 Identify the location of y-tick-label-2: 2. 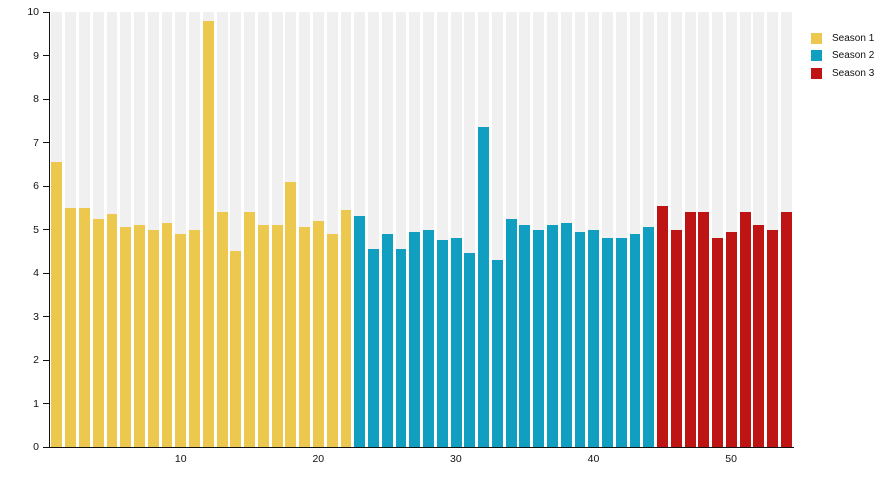
(36, 360).